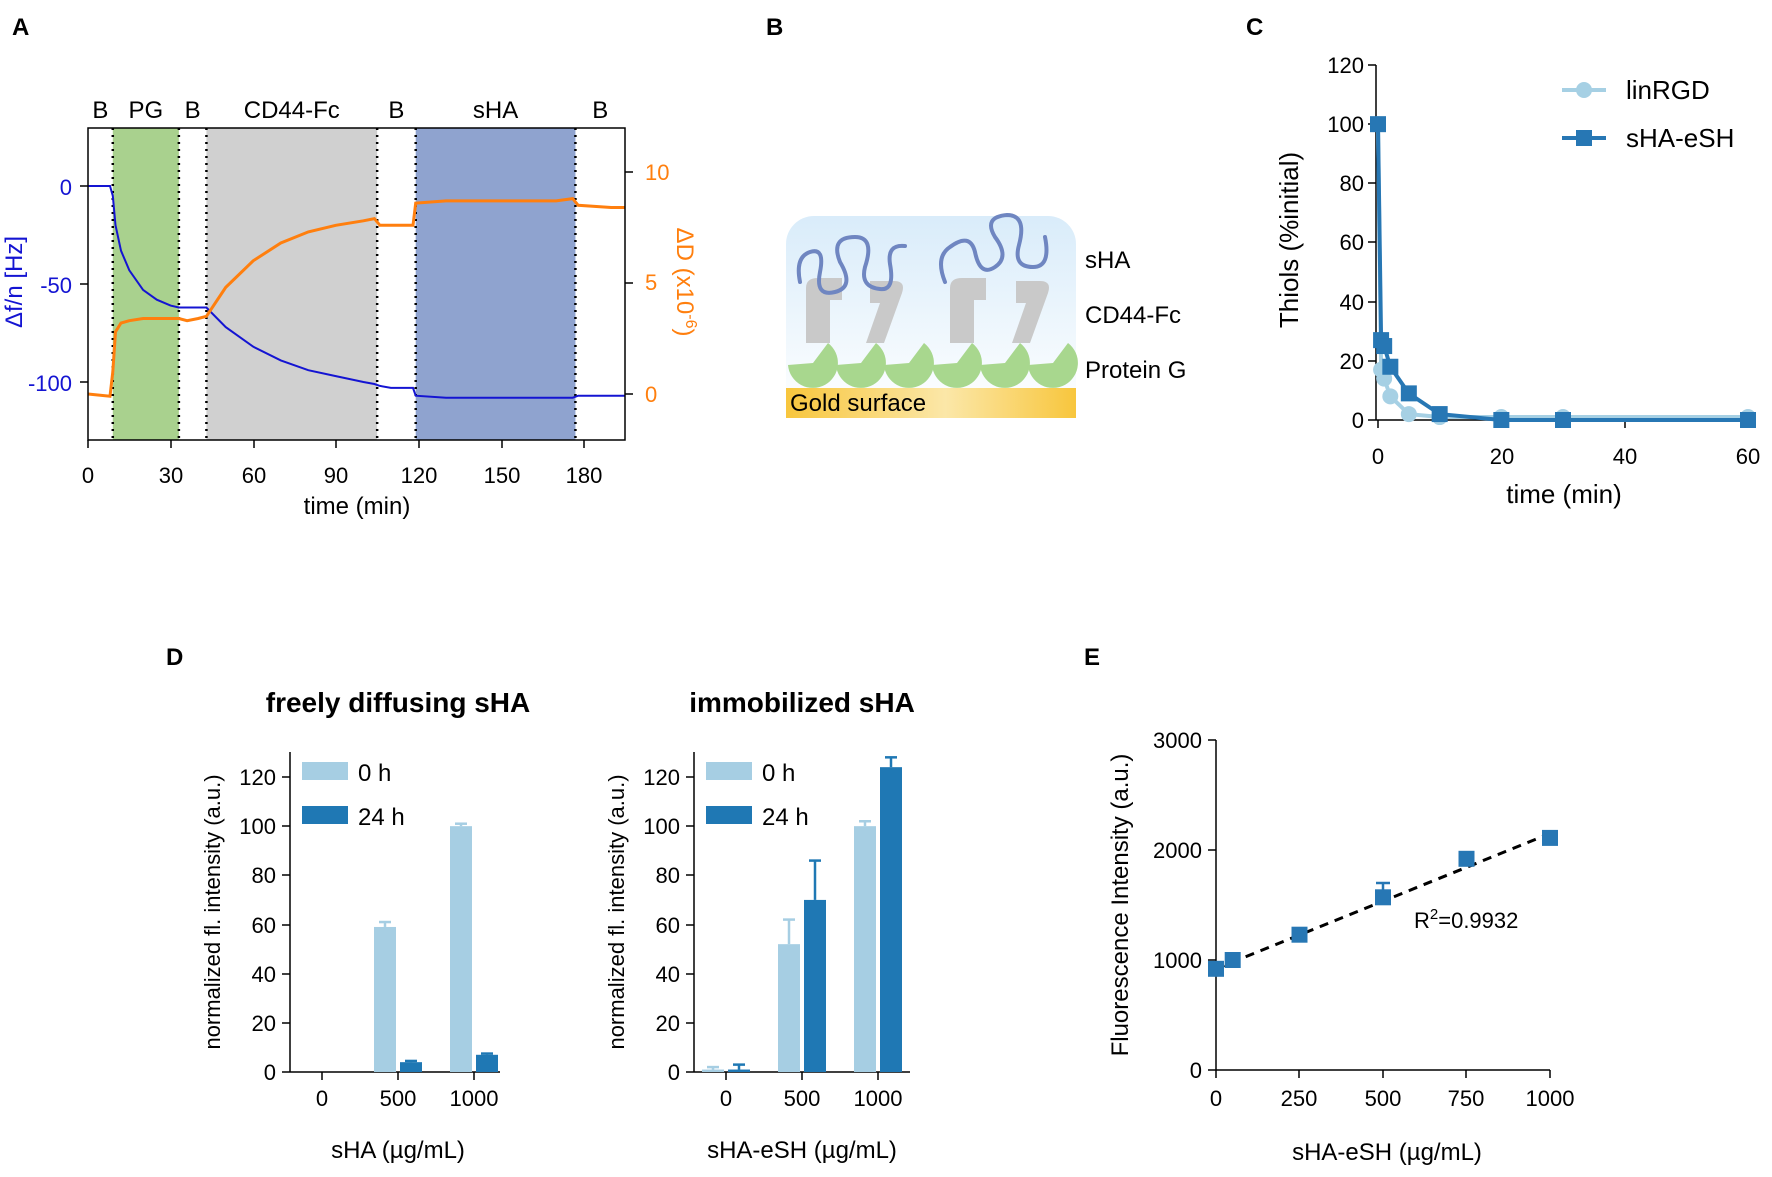  I want to click on x-ticks-right: 0 500 1000, so click(811, 1091).